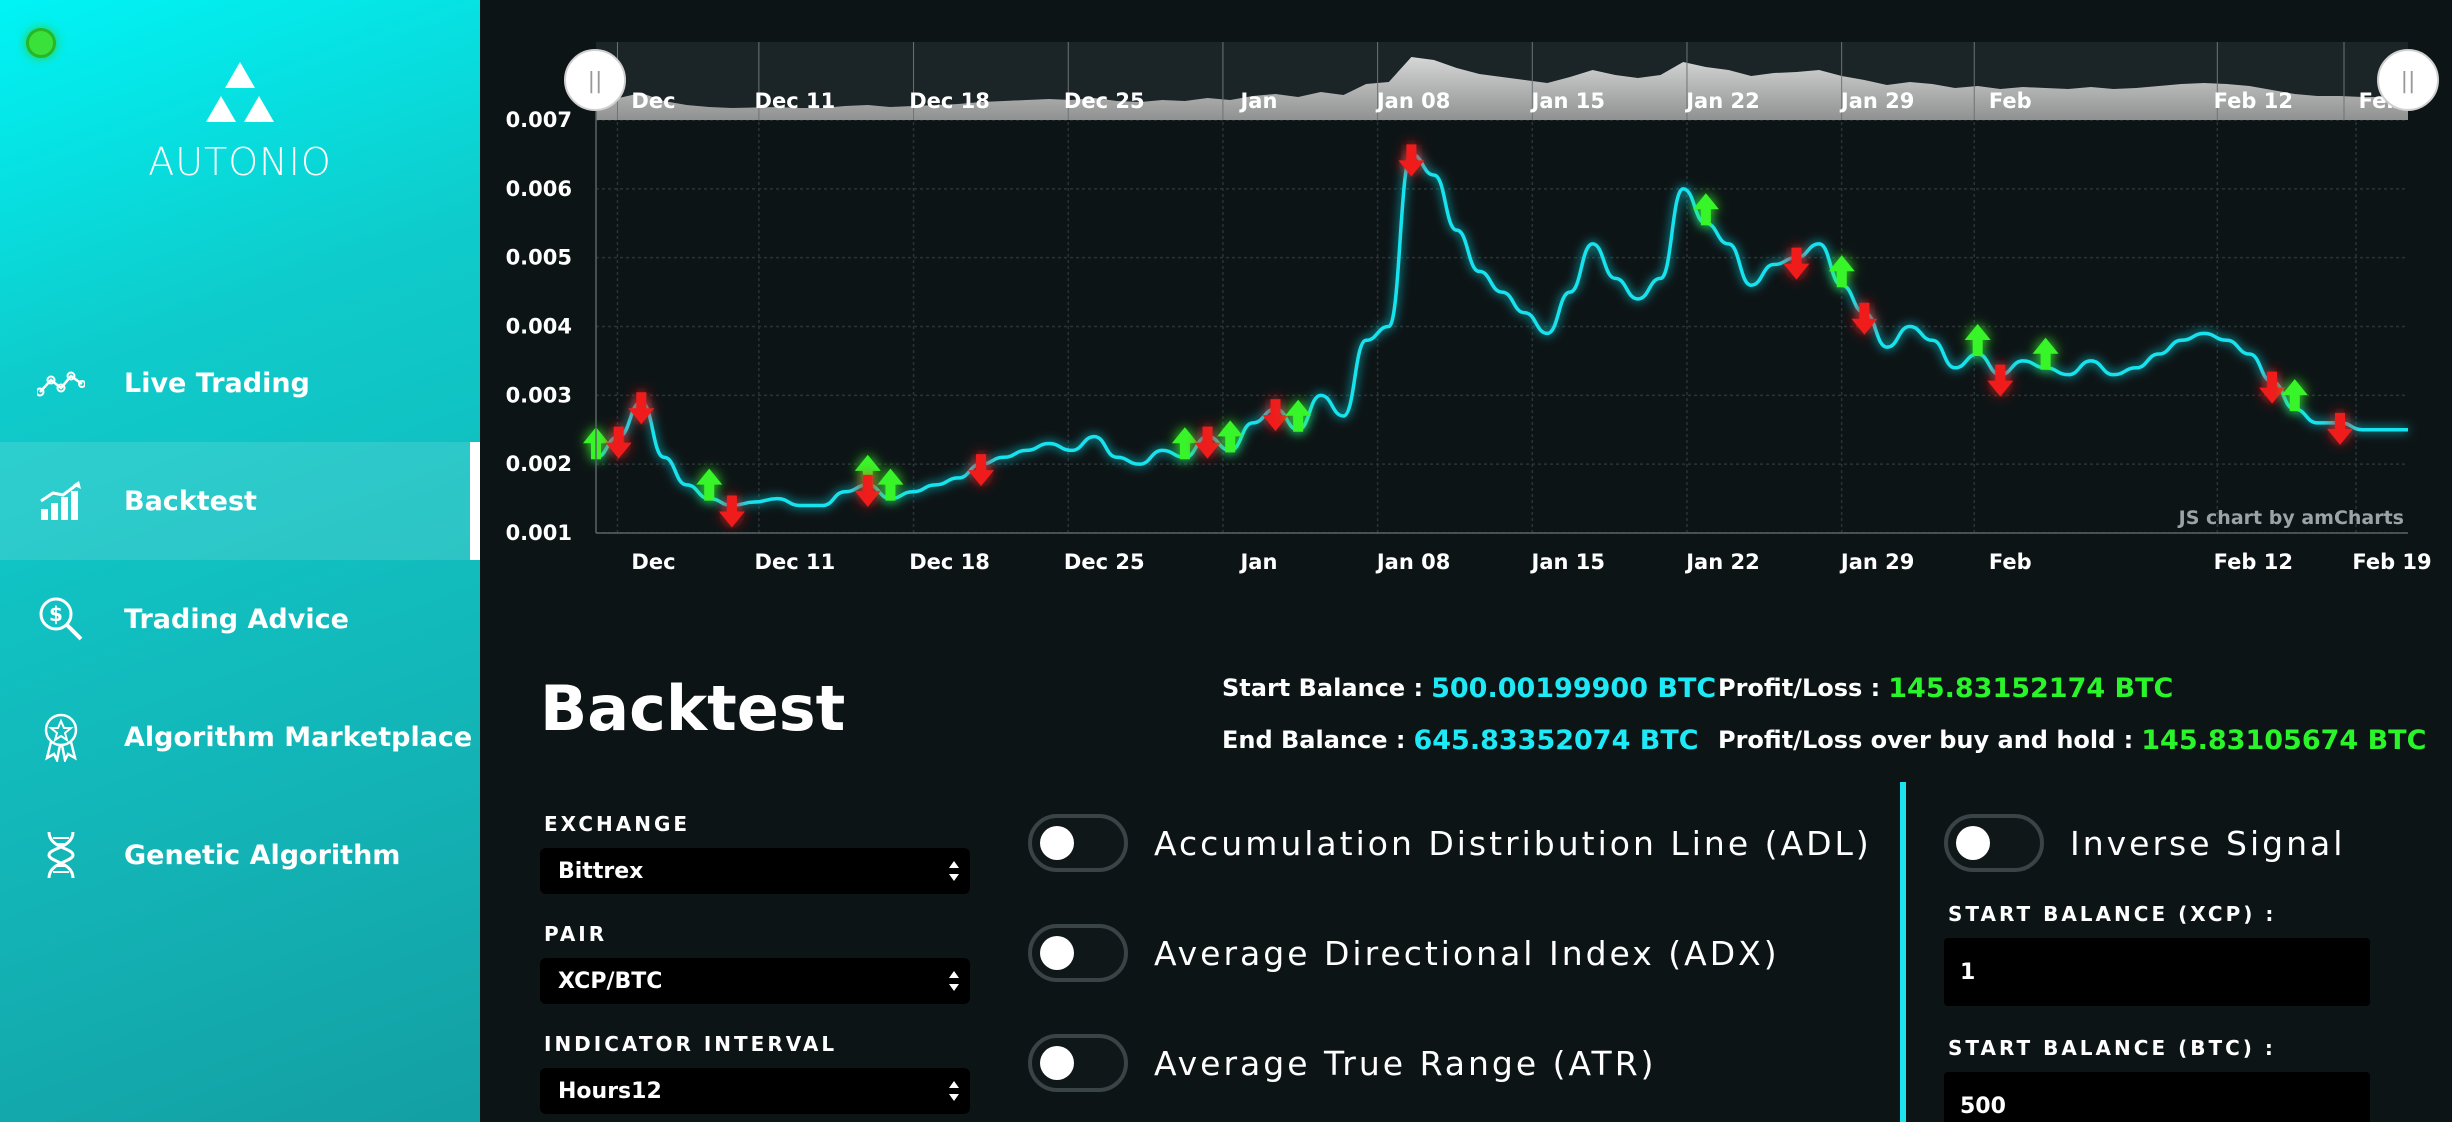 The image size is (2452, 1122). Describe the element at coordinates (539, 327) in the screenshot. I see `y-tick-label: 0.004` at that location.